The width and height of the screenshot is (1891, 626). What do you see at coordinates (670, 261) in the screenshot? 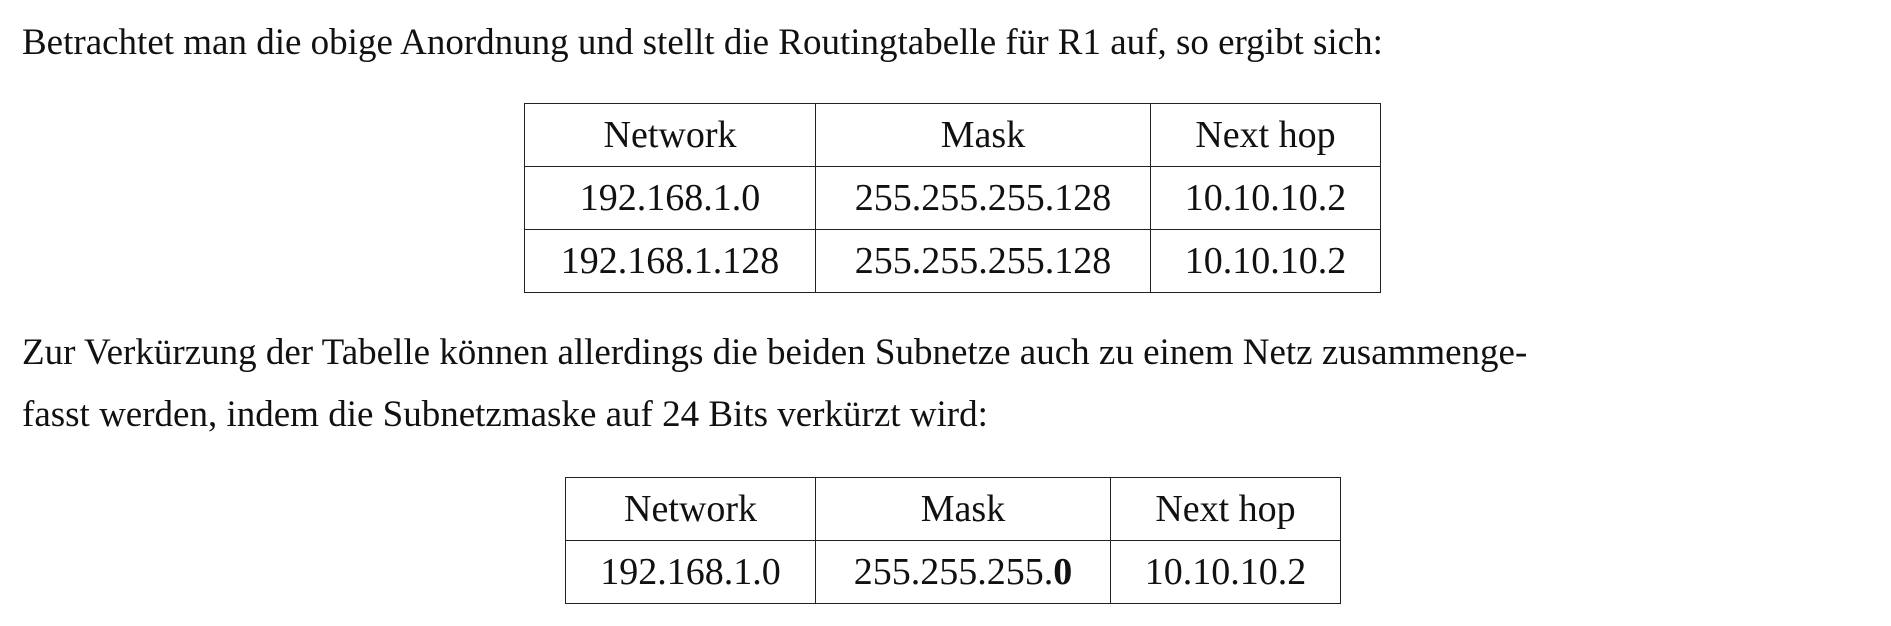
I see `cell-network: 192.168.1.128` at bounding box center [670, 261].